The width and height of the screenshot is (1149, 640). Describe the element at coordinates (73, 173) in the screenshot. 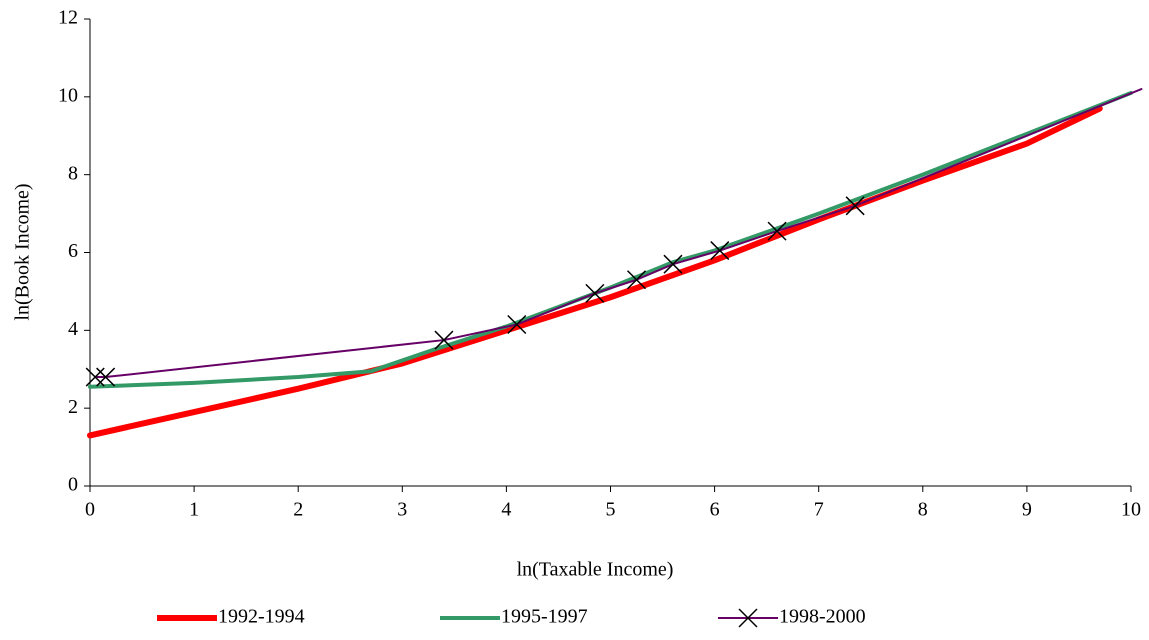

I see `y-tick-label: 8` at that location.